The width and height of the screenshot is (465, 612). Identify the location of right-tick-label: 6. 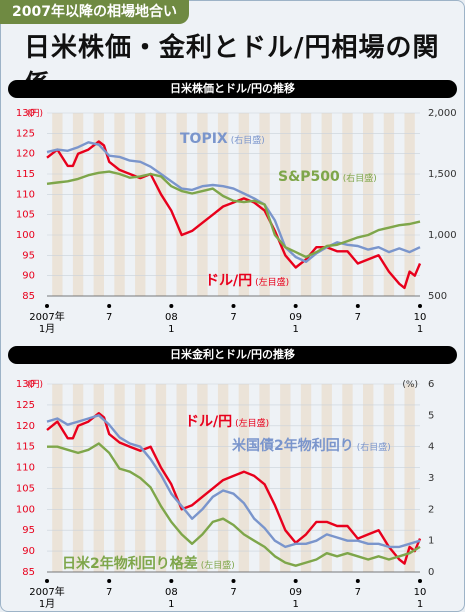
(431, 384).